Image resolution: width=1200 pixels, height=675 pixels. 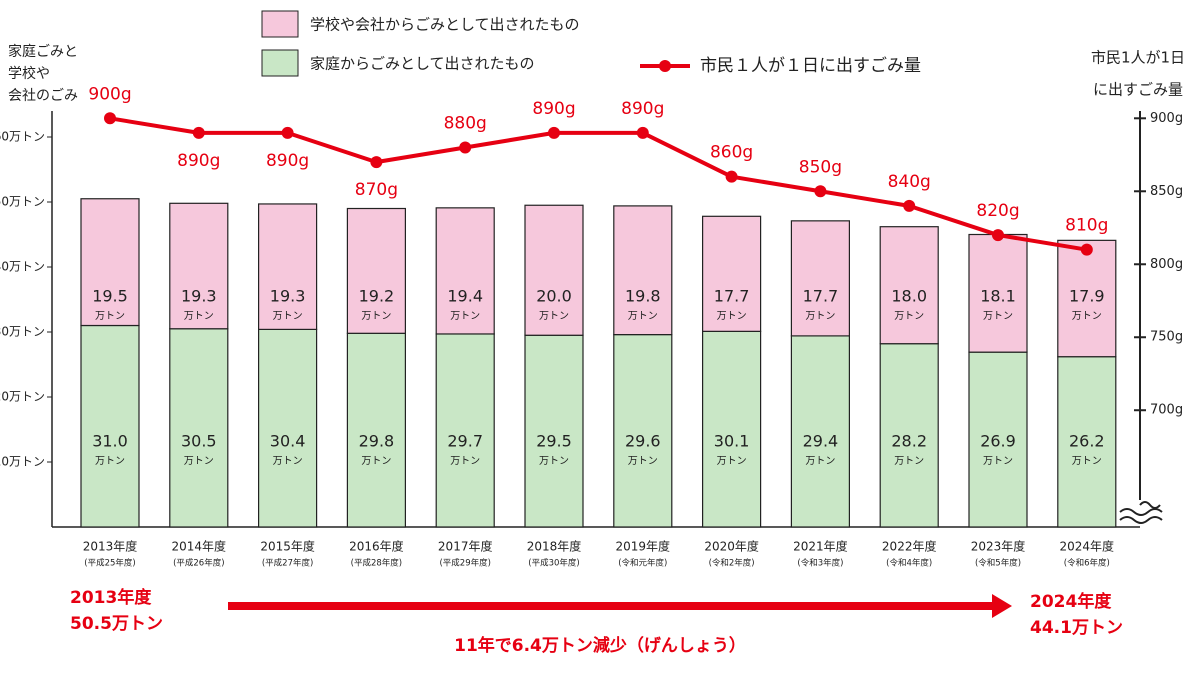 What do you see at coordinates (642, 563) in the screenshot?
I see `x-tick-sublabel: (令和元年度)` at bounding box center [642, 563].